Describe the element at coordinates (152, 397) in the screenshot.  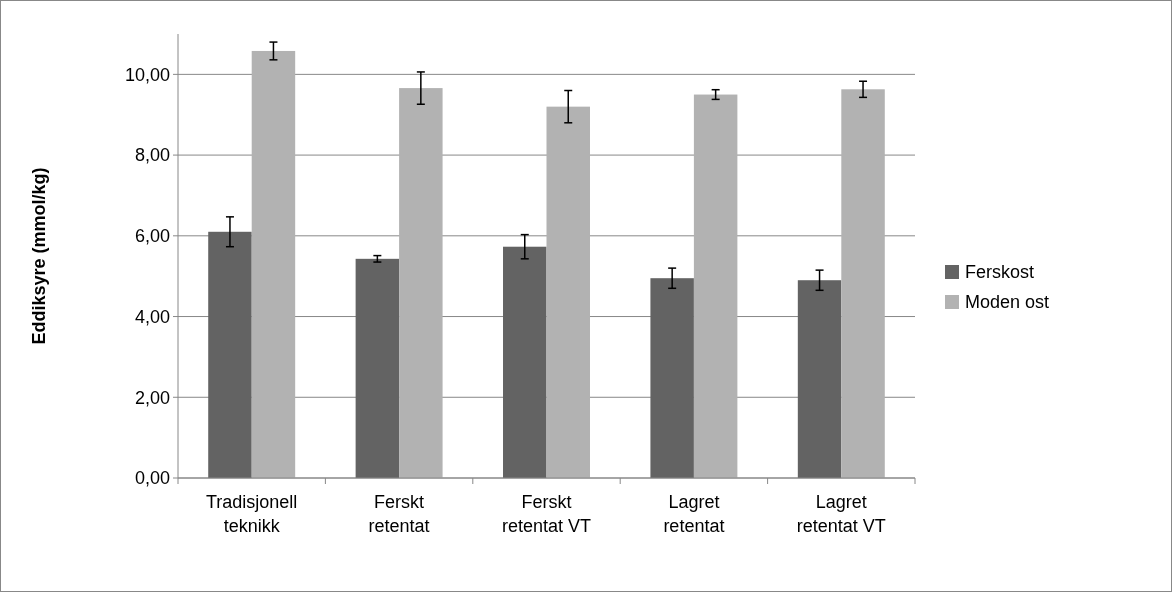
I see `y-tick-label: 2,00` at that location.